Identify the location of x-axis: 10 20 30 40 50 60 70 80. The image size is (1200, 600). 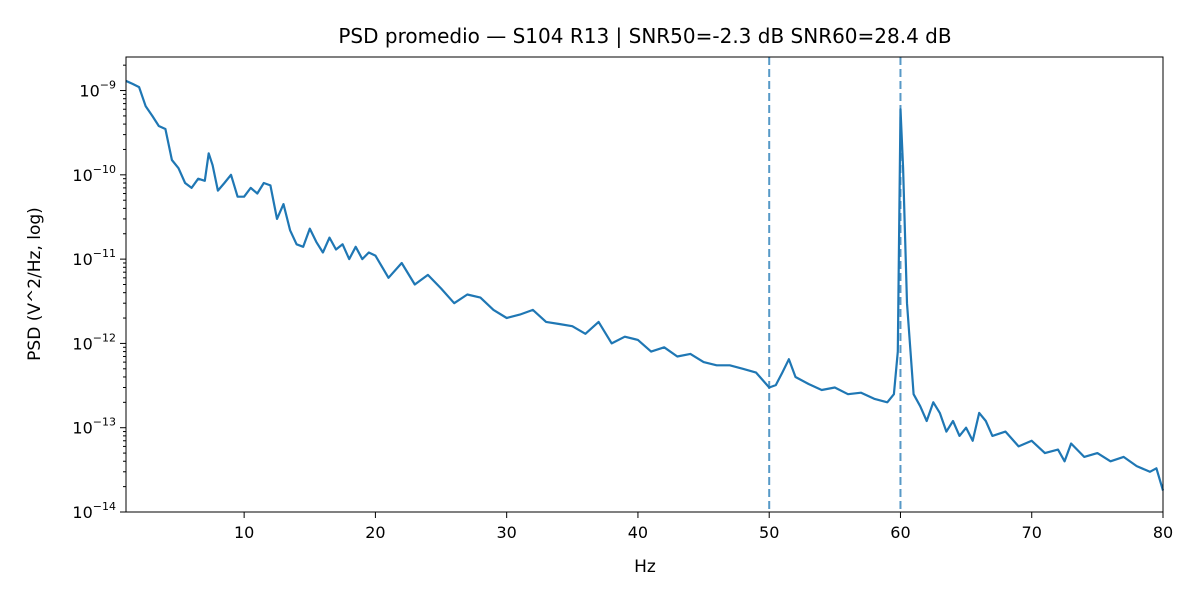
(703, 527).